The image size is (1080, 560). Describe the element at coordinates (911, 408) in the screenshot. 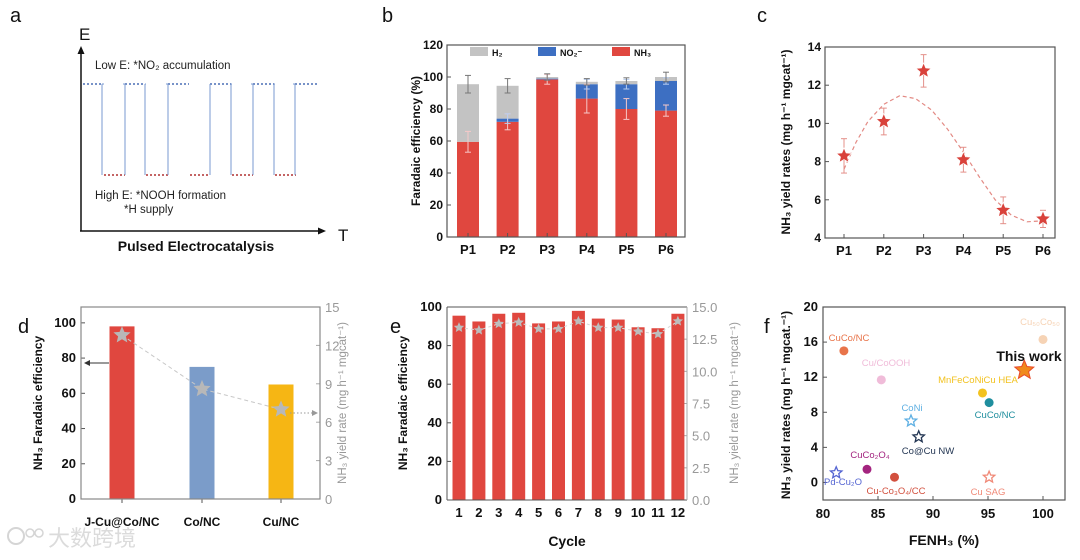

I see `point-label: CoNi` at that location.